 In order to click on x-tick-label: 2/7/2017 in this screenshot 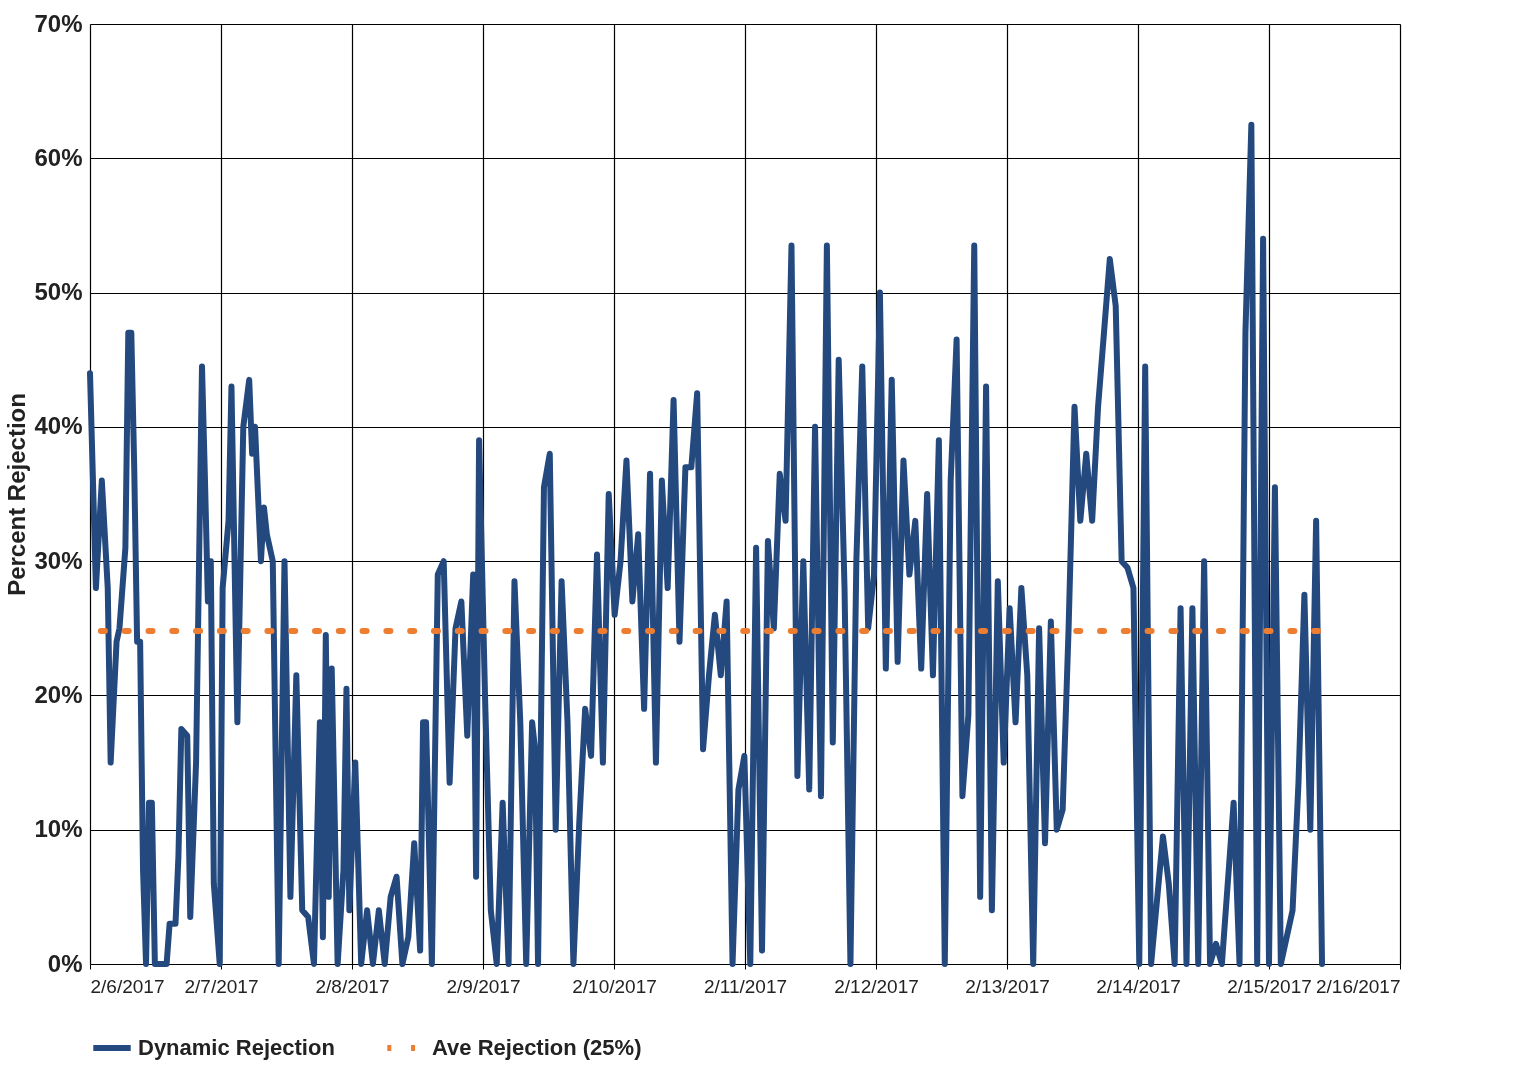, I will do `click(221, 986)`.